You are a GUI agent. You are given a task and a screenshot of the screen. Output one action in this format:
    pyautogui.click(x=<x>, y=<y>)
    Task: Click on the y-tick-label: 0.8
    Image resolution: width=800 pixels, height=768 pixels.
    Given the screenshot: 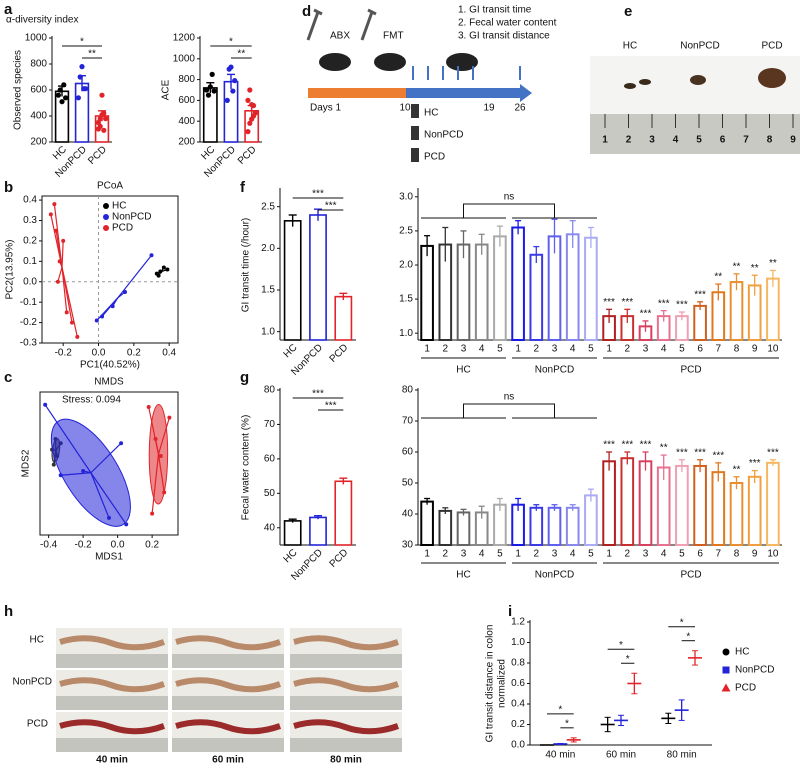 What is the action you would take?
    pyautogui.click(x=518, y=663)
    